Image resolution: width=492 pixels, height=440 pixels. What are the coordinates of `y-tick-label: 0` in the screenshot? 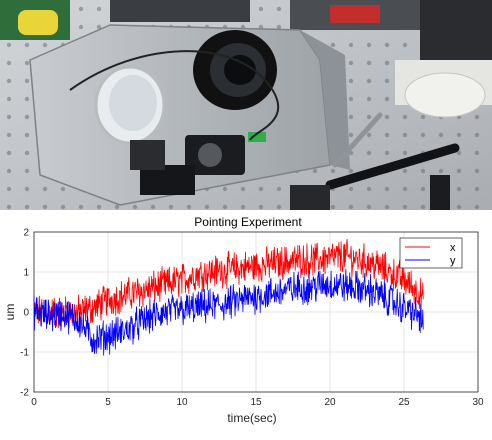 It's located at (26, 313).